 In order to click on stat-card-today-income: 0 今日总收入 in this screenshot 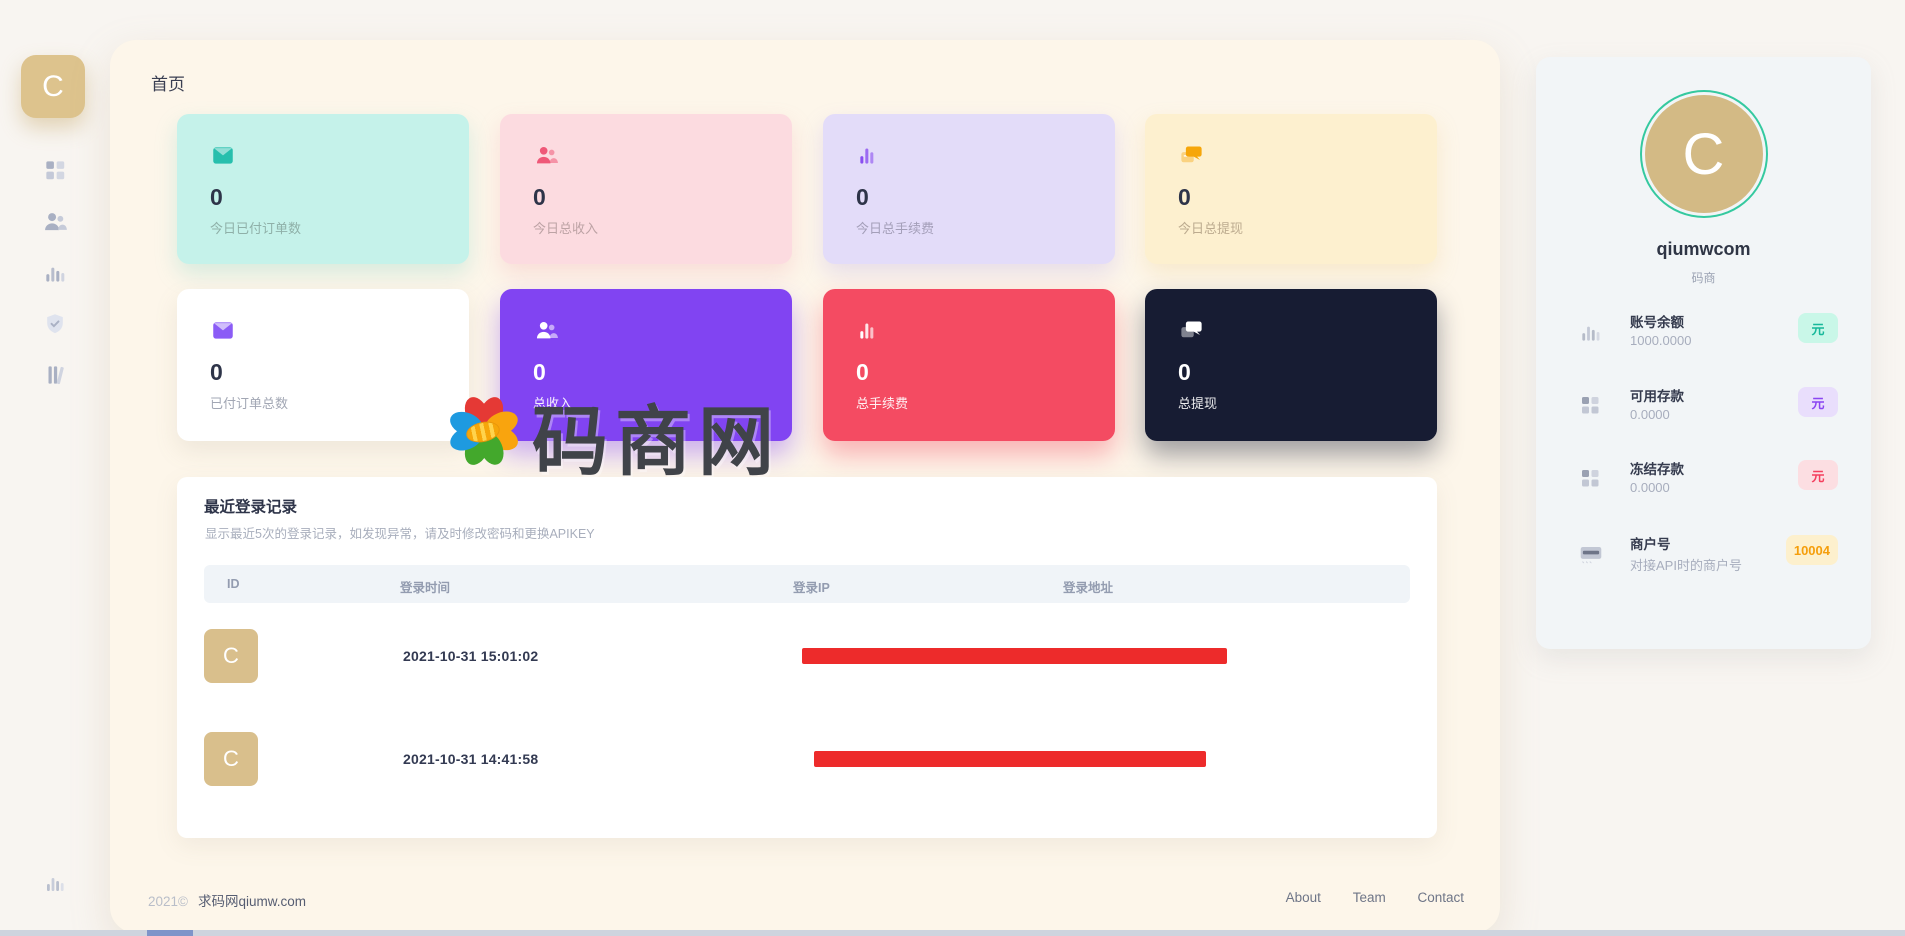, I will do `click(646, 189)`.